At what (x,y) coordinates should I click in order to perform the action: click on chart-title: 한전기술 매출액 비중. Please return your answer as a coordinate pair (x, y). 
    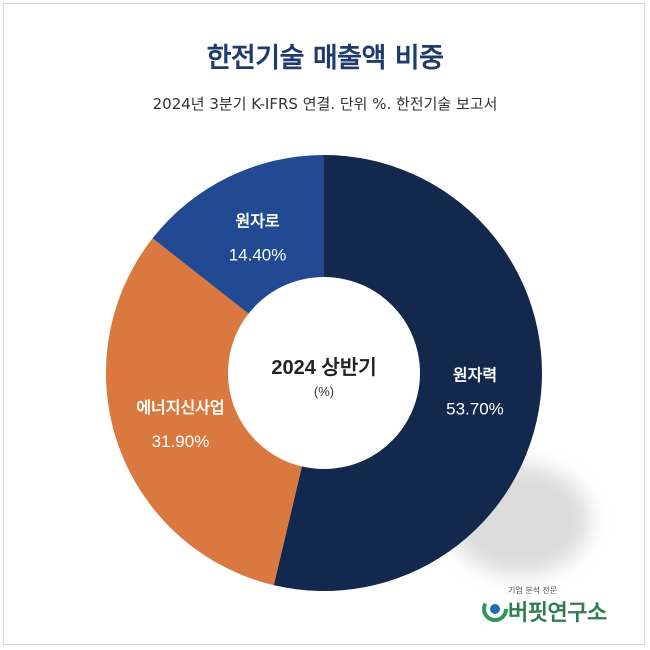
    Looking at the image, I should click on (325, 58).